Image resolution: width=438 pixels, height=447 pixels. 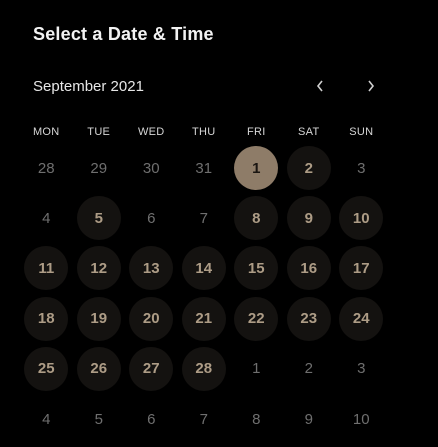 I want to click on day-button: 27, so click(x=151, y=368).